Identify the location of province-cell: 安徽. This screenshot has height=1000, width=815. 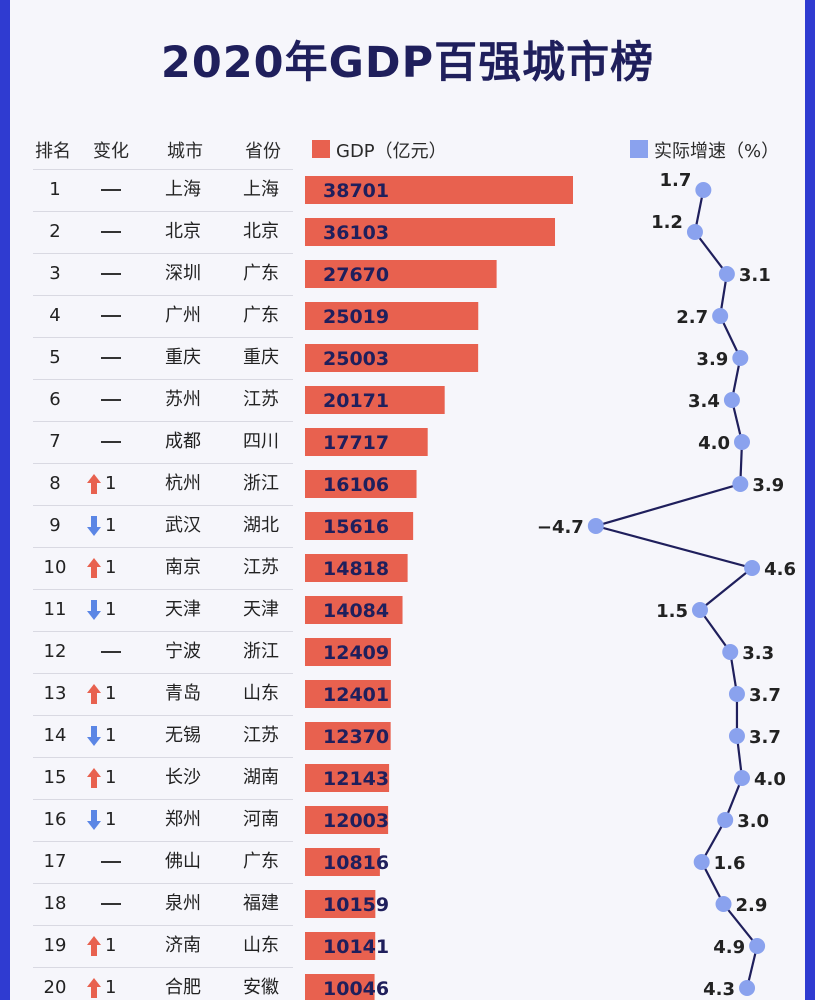
(261, 987).